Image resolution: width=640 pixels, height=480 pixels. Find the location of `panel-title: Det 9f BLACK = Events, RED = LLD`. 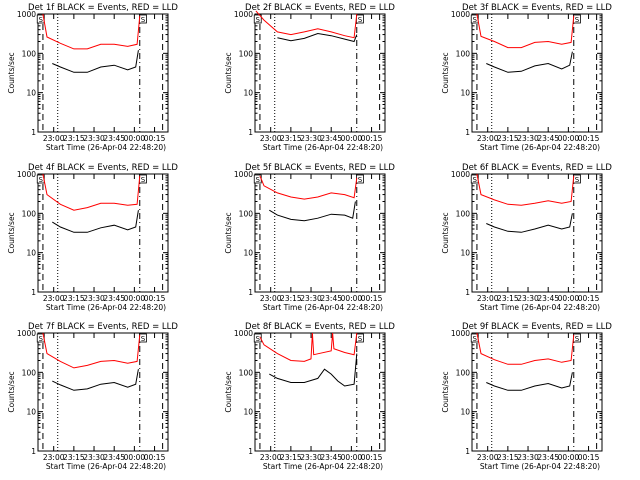

panel-title: Det 9f BLACK = Events, RED = LLD is located at coordinates (537, 327).